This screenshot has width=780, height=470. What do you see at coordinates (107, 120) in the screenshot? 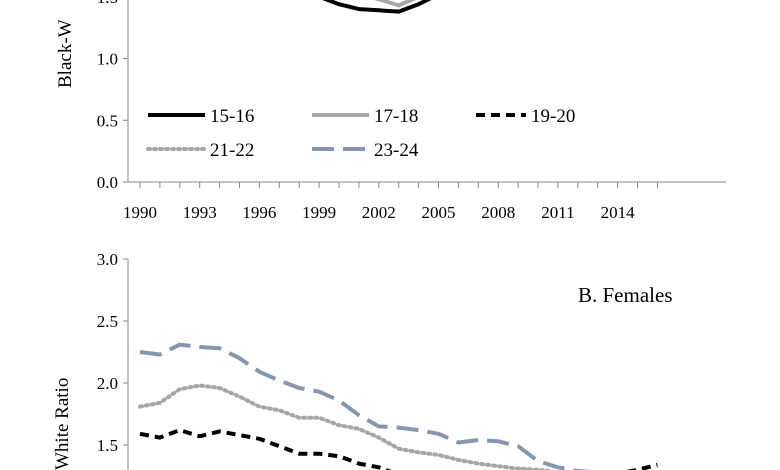
I see `top-y-tick-label: 0.5` at bounding box center [107, 120].